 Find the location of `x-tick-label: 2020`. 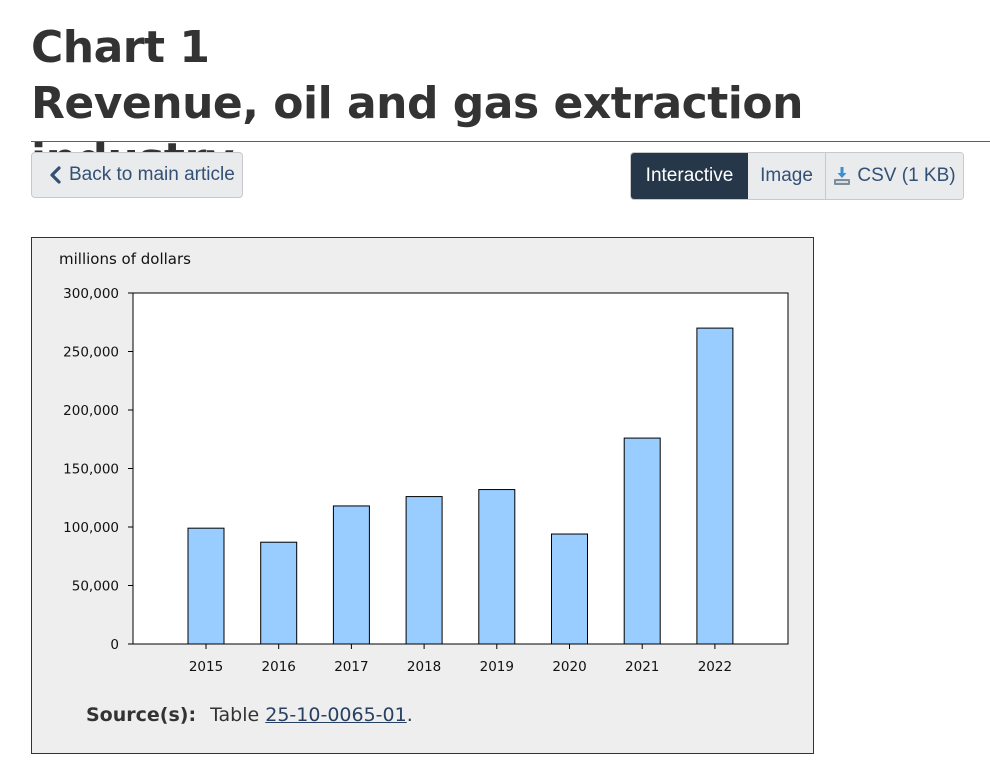

x-tick-label: 2020 is located at coordinates (569, 667).